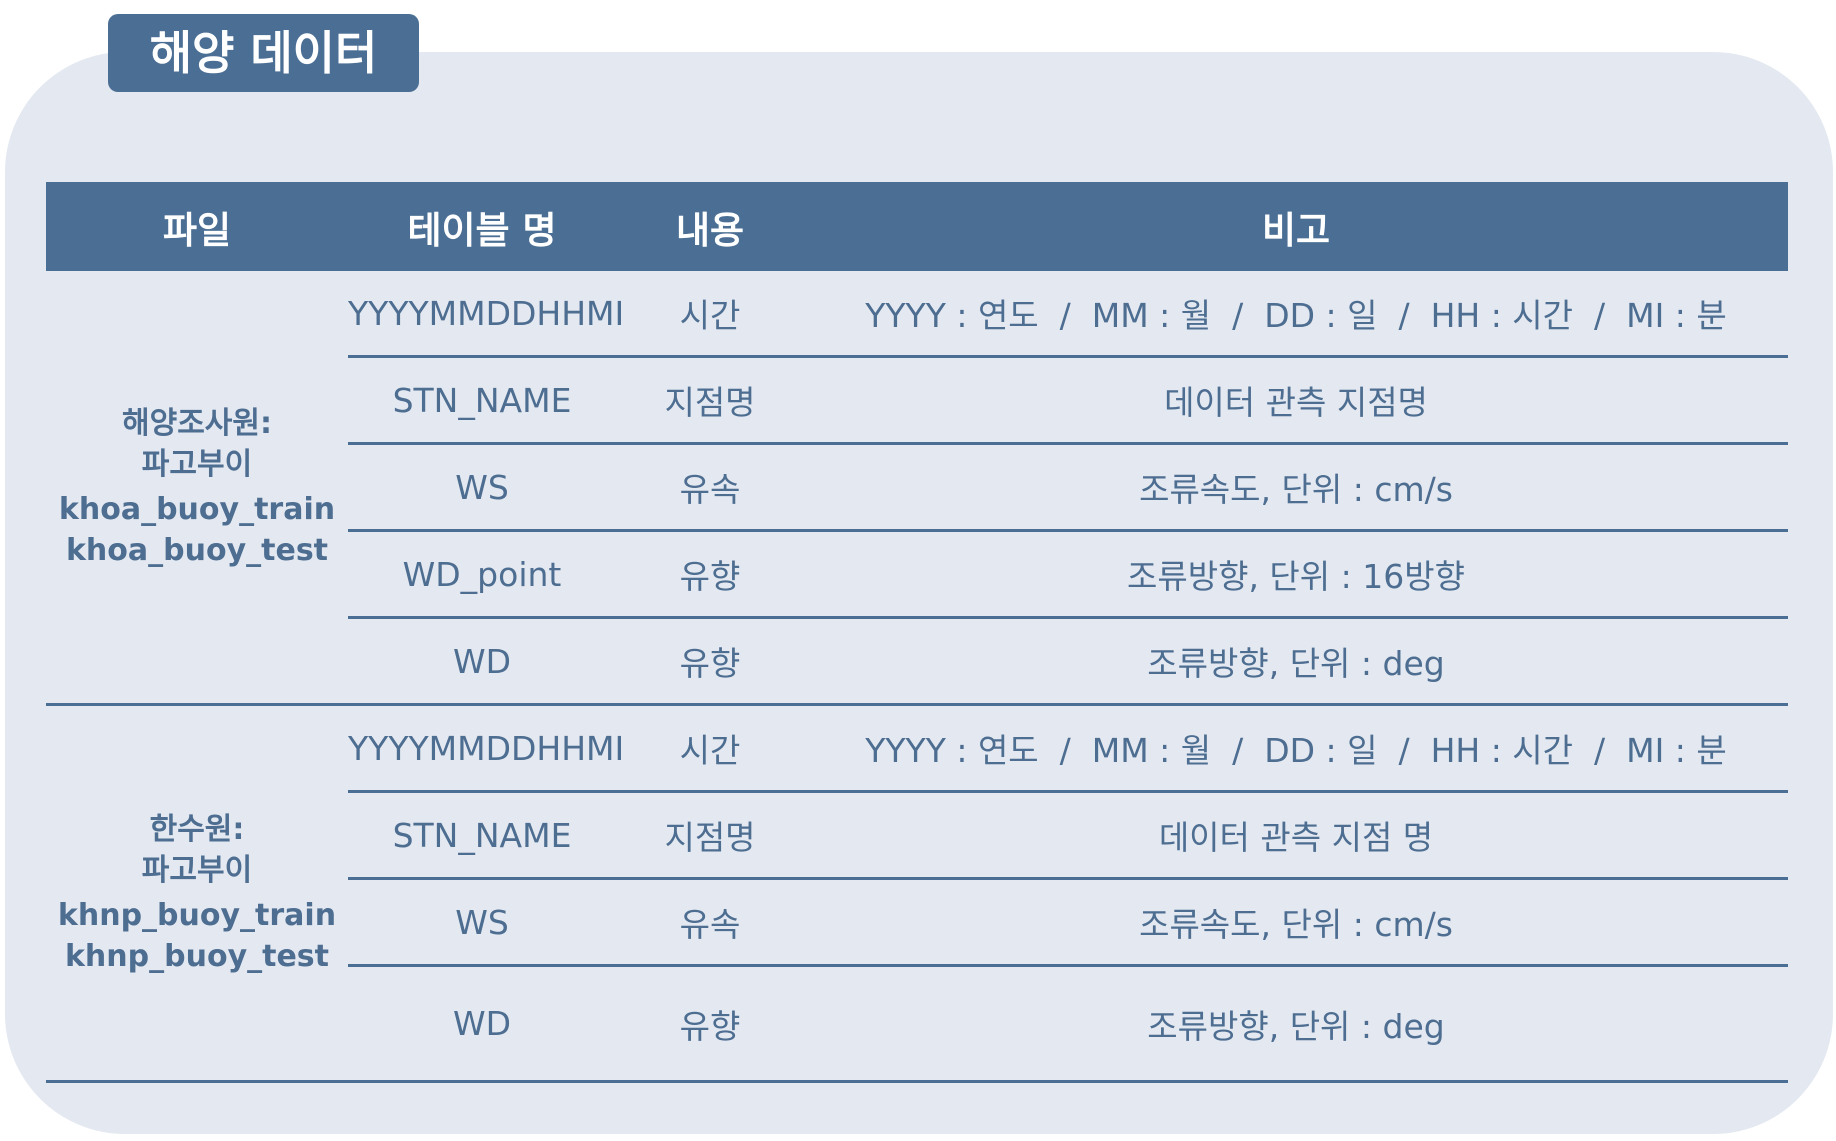 The width and height of the screenshot is (1836, 1141). What do you see at coordinates (1296, 574) in the screenshot?
I see `note-cell: 조류방향, 단위 : 16방향` at bounding box center [1296, 574].